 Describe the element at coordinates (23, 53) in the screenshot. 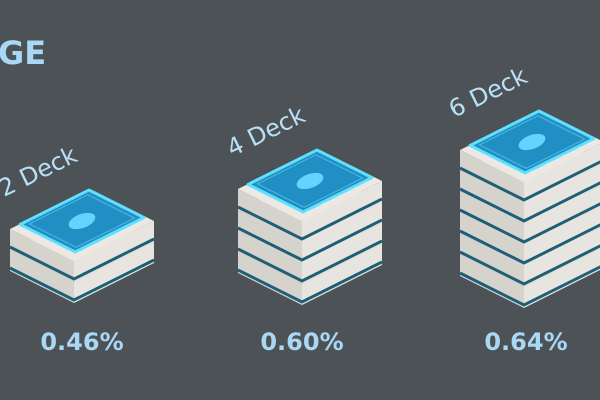

I see `title: GE` at that location.